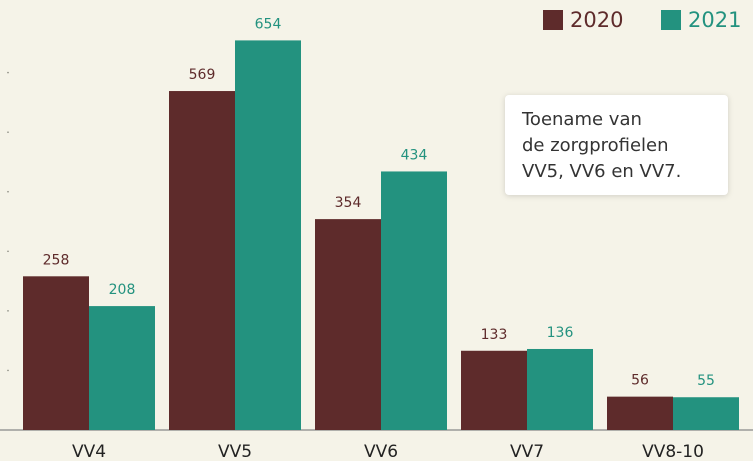  I want to click on value-label: 133, so click(494, 335).